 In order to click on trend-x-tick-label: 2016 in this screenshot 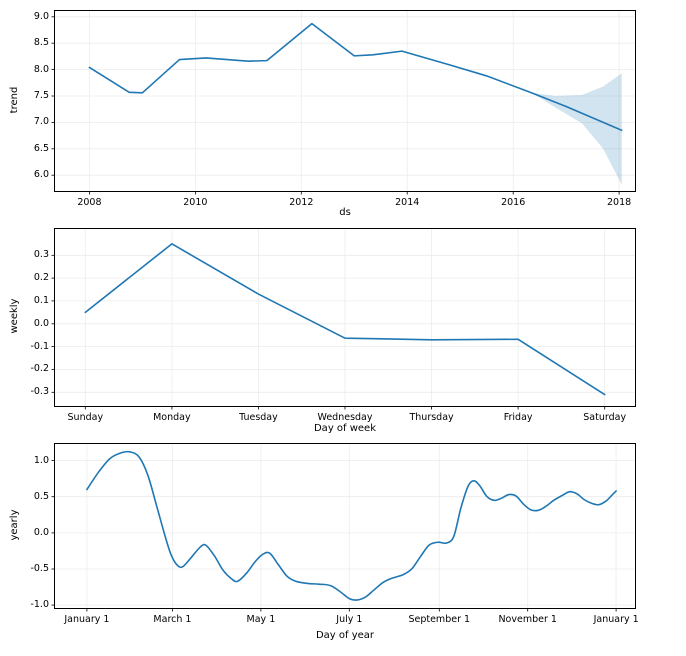, I will do `click(513, 202)`.